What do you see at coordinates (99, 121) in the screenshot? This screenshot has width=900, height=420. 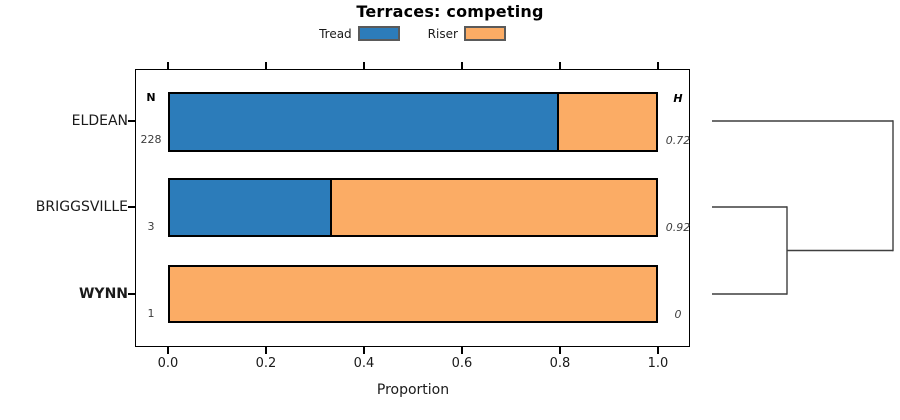 I see `category-label-eldean: ELDEAN` at bounding box center [99, 121].